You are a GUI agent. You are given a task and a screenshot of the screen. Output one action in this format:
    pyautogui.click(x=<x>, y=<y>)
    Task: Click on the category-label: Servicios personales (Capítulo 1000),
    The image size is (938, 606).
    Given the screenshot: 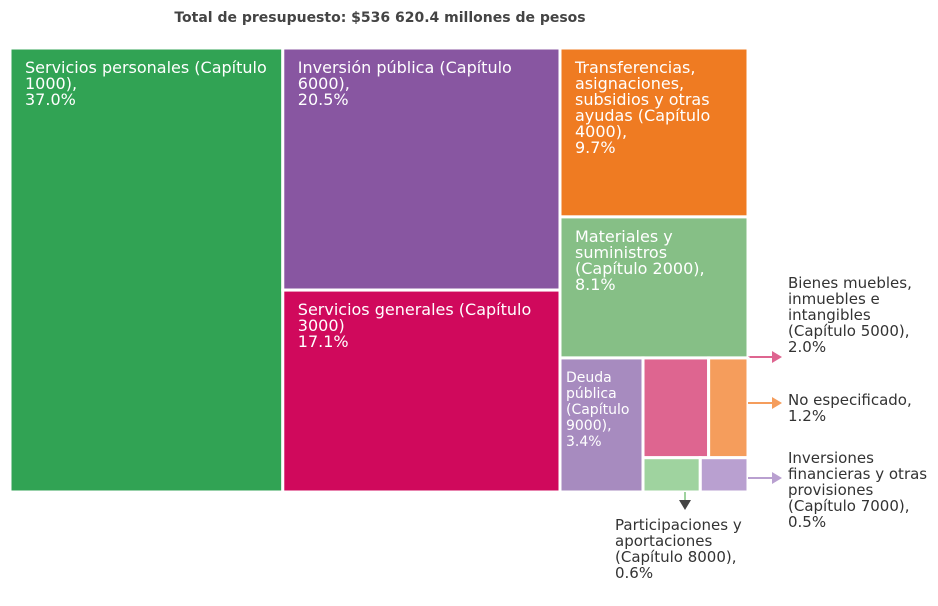 What is the action you would take?
    pyautogui.click(x=146, y=75)
    